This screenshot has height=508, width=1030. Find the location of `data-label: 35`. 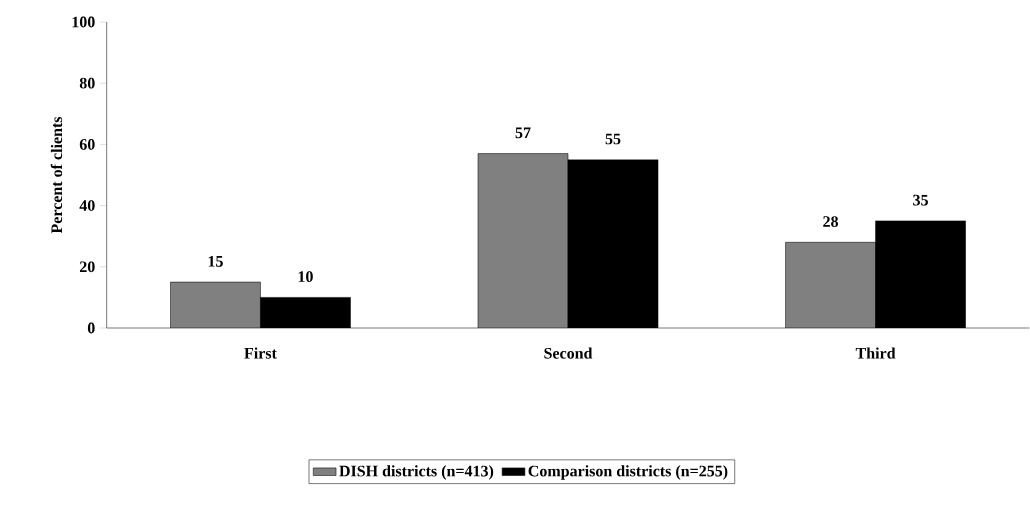

data-label: 35 is located at coordinates (920, 200).